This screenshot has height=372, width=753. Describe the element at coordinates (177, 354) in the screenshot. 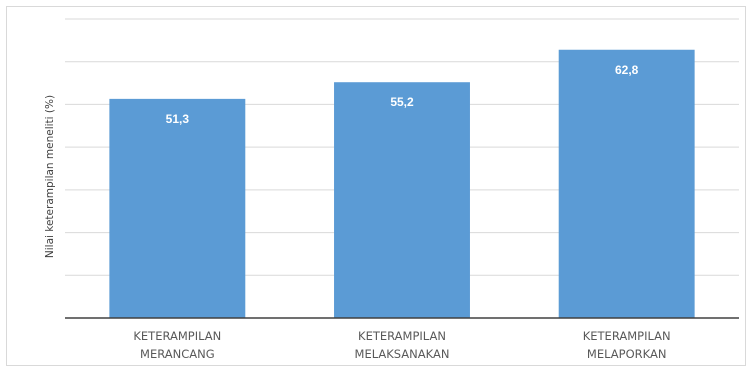

I see `x-tick-label-line: MERANCANG` at that location.